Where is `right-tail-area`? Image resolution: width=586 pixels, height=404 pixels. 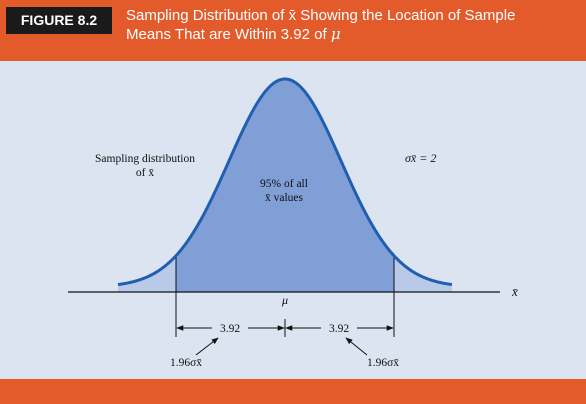
right-tail-area is located at coordinates (423, 273).